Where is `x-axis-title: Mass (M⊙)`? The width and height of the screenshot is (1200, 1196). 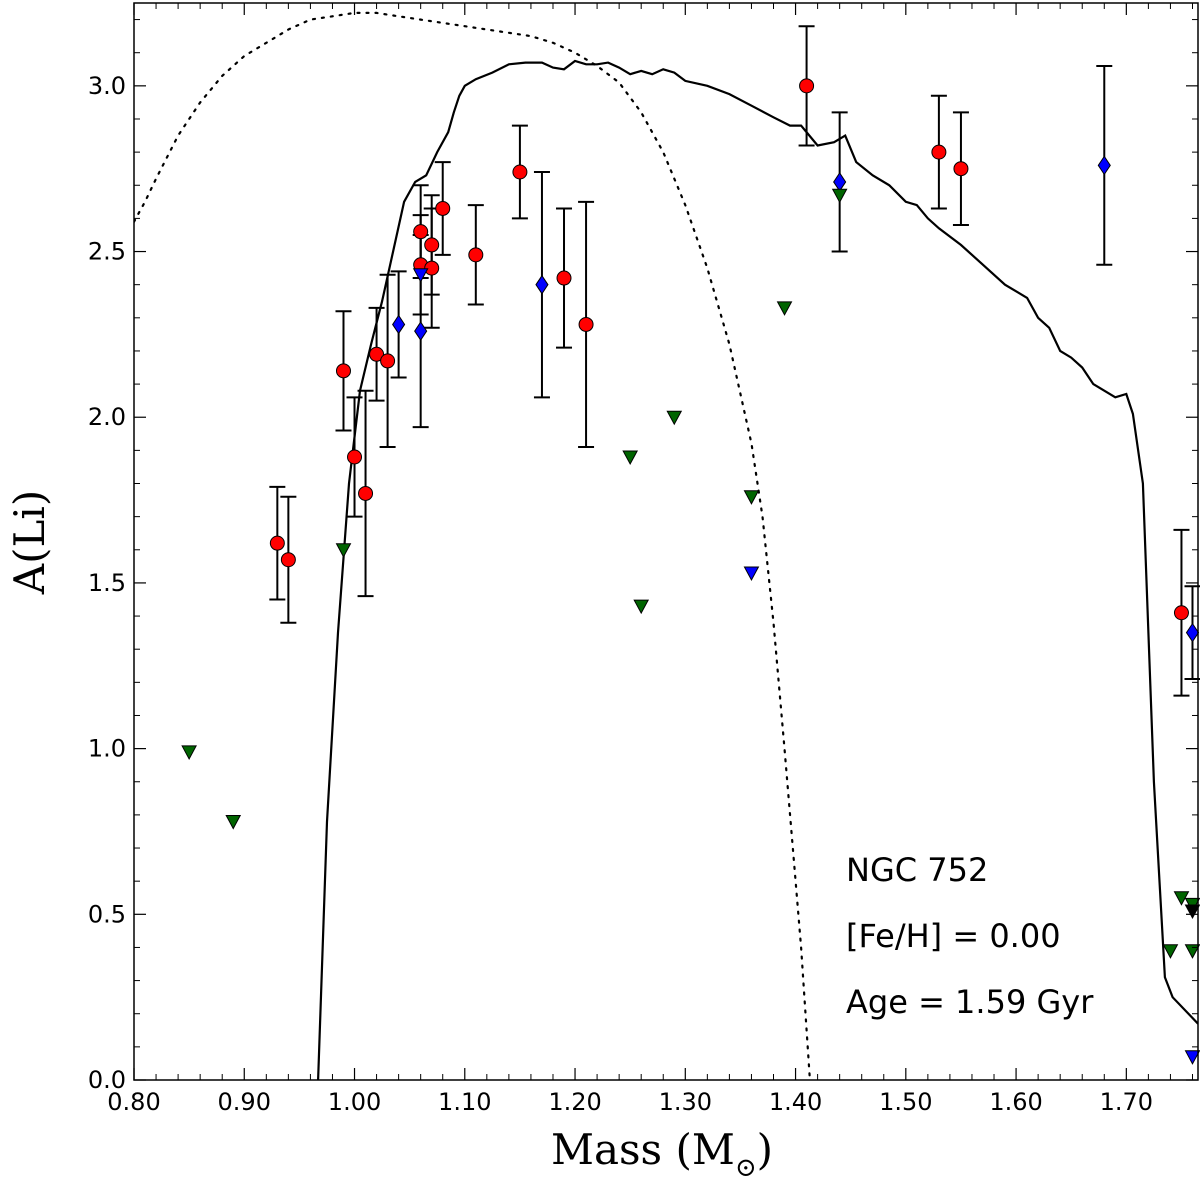 x-axis-title: Mass (M⊙) is located at coordinates (662, 1154).